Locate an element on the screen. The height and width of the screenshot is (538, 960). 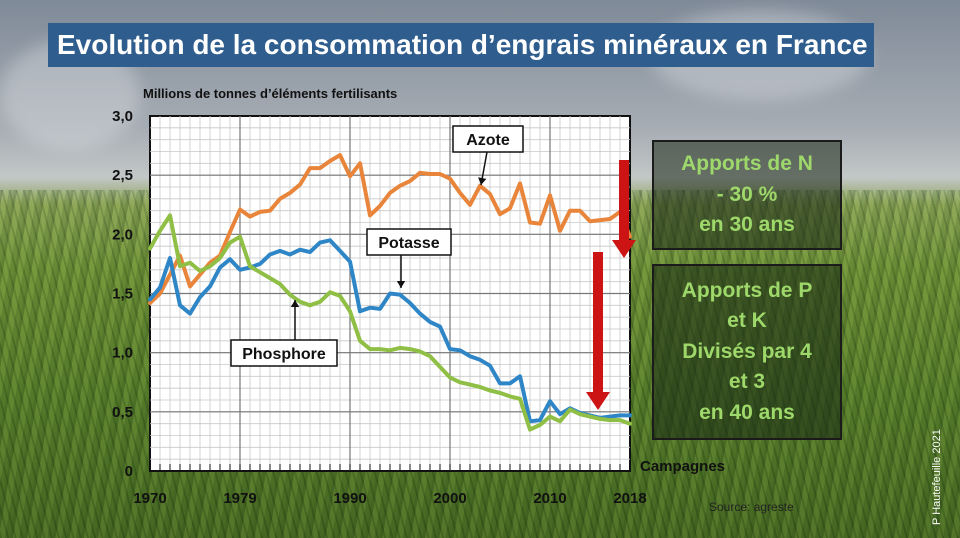
y-tick-label: 1,0 is located at coordinates (122, 353).